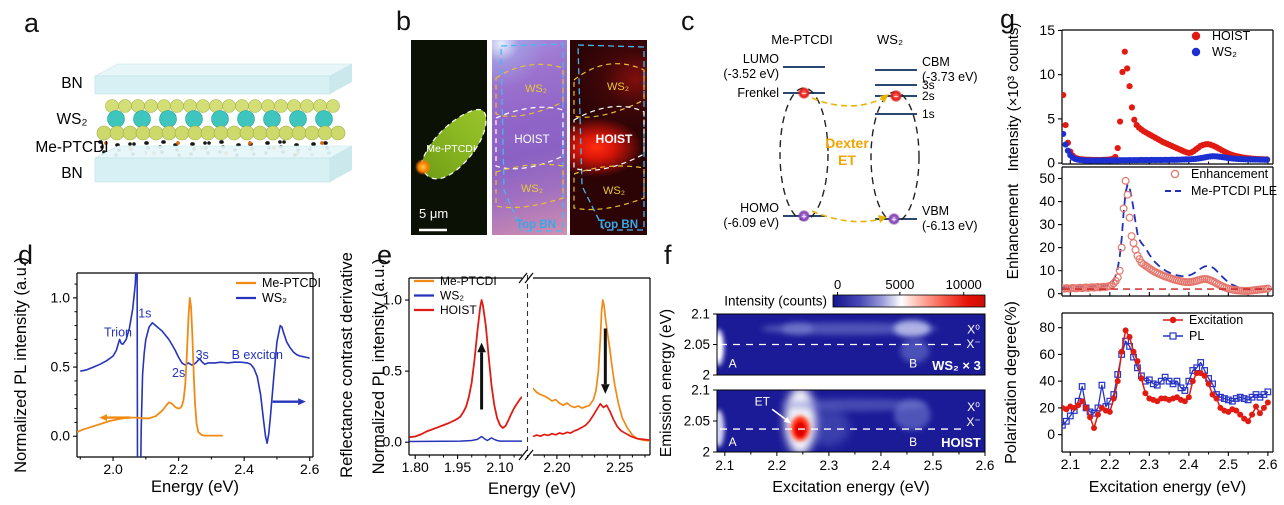 Image resolution: width=1284 pixels, height=505 pixels. Describe the element at coordinates (178, 373) in the screenshot. I see `svg-text: 2s` at that location.